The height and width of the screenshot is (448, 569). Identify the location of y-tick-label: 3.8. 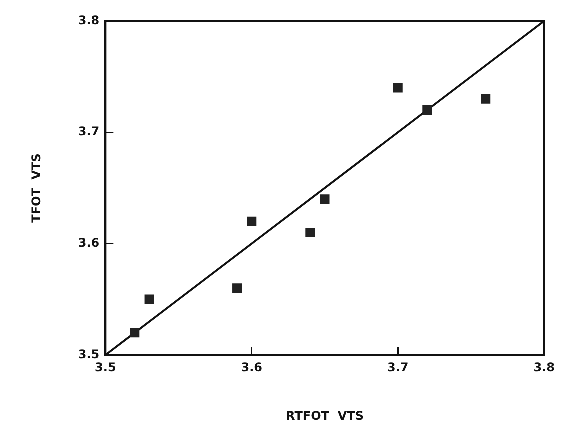
(89, 20).